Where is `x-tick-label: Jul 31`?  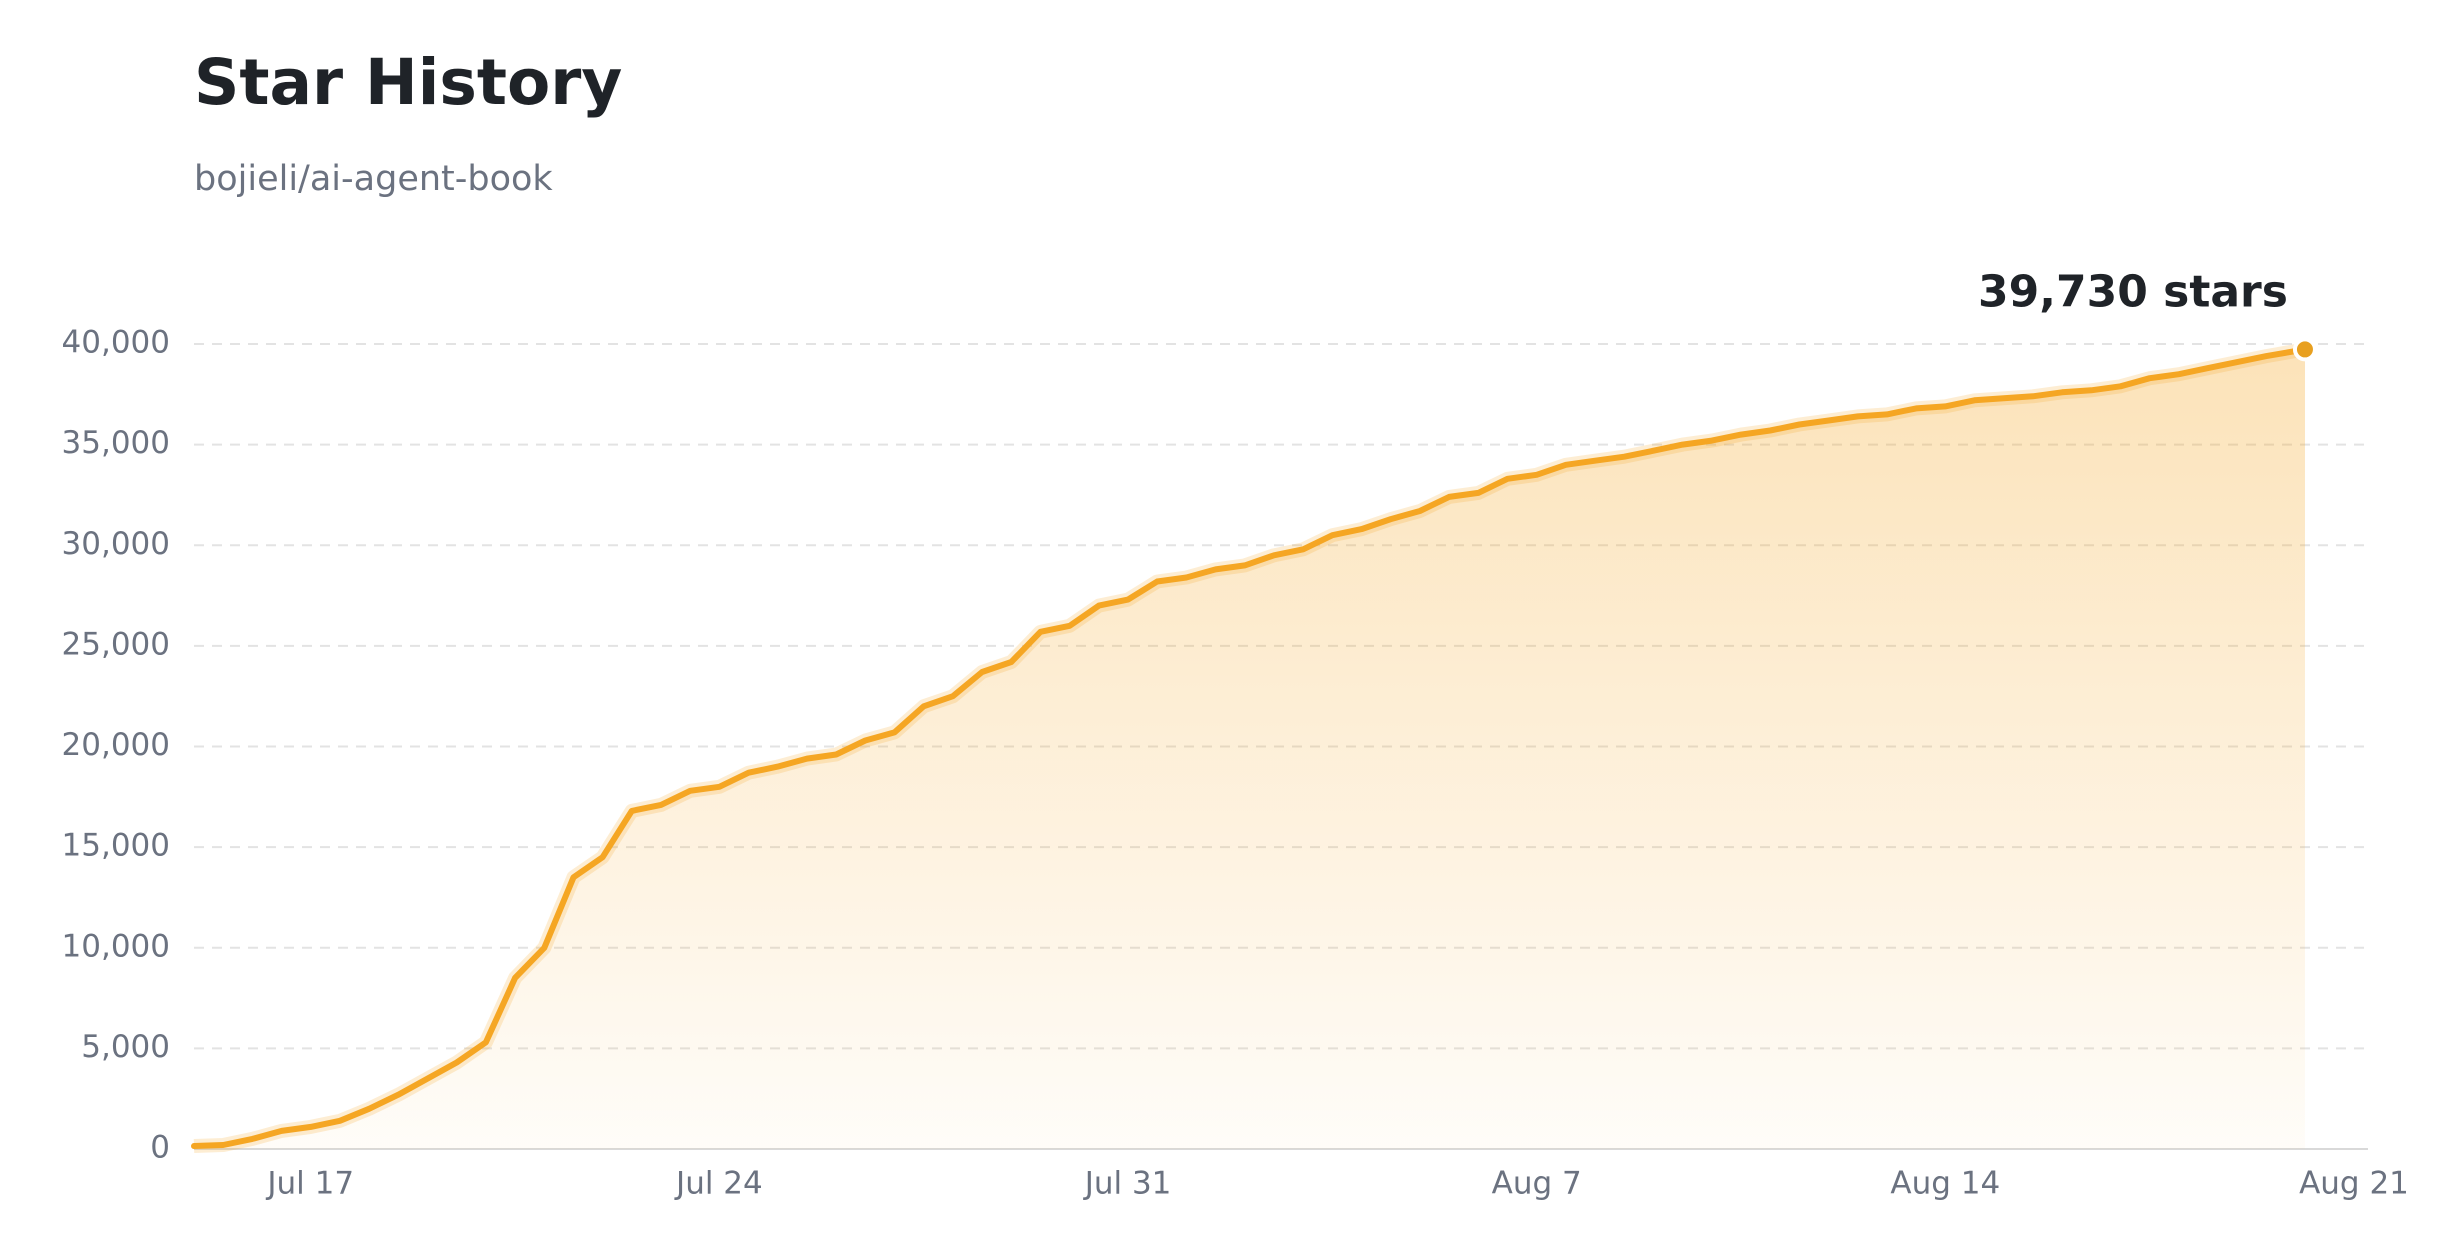
x-tick-label: Jul 31 is located at coordinates (1127, 1184).